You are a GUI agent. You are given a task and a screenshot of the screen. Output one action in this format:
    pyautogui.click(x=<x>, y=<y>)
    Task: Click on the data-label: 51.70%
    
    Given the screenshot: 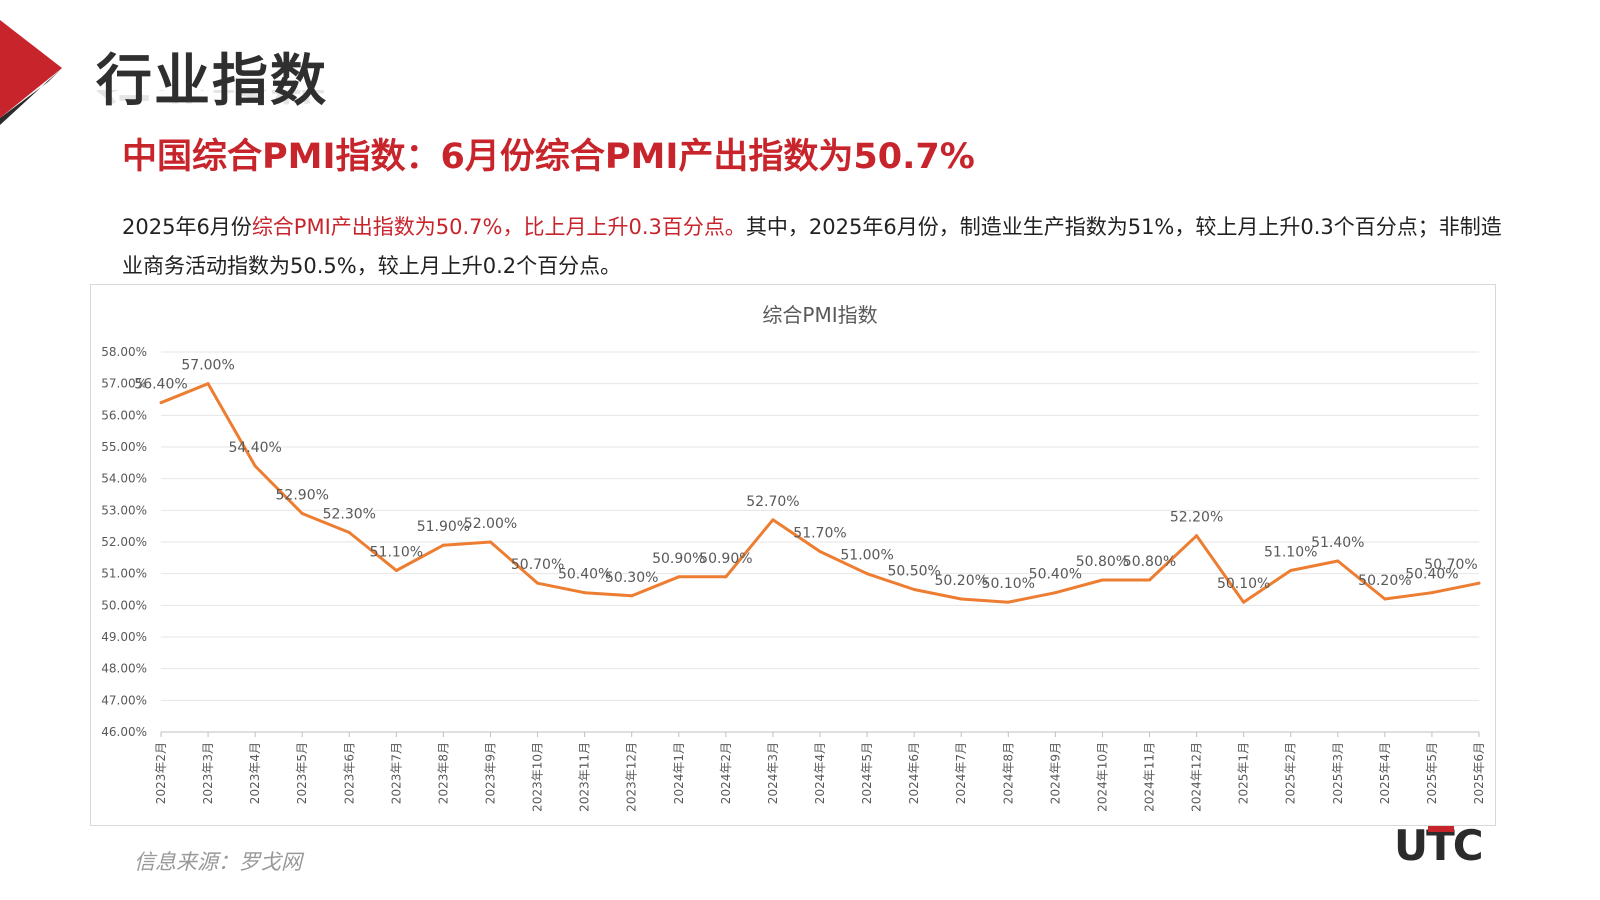 What is the action you would take?
    pyautogui.click(x=819, y=534)
    